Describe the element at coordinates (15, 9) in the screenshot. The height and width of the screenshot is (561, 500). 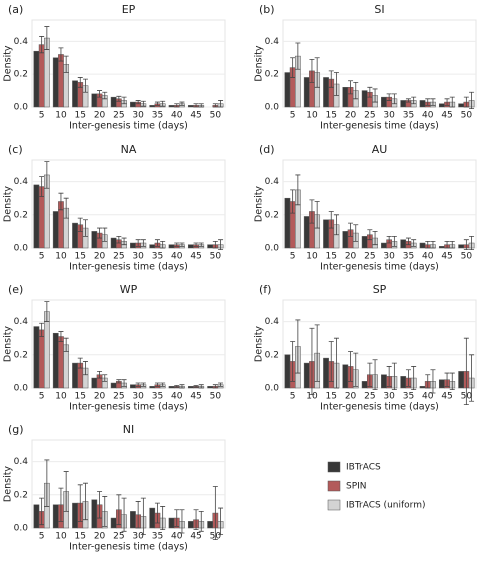
I see `panel-label: (a)` at that location.